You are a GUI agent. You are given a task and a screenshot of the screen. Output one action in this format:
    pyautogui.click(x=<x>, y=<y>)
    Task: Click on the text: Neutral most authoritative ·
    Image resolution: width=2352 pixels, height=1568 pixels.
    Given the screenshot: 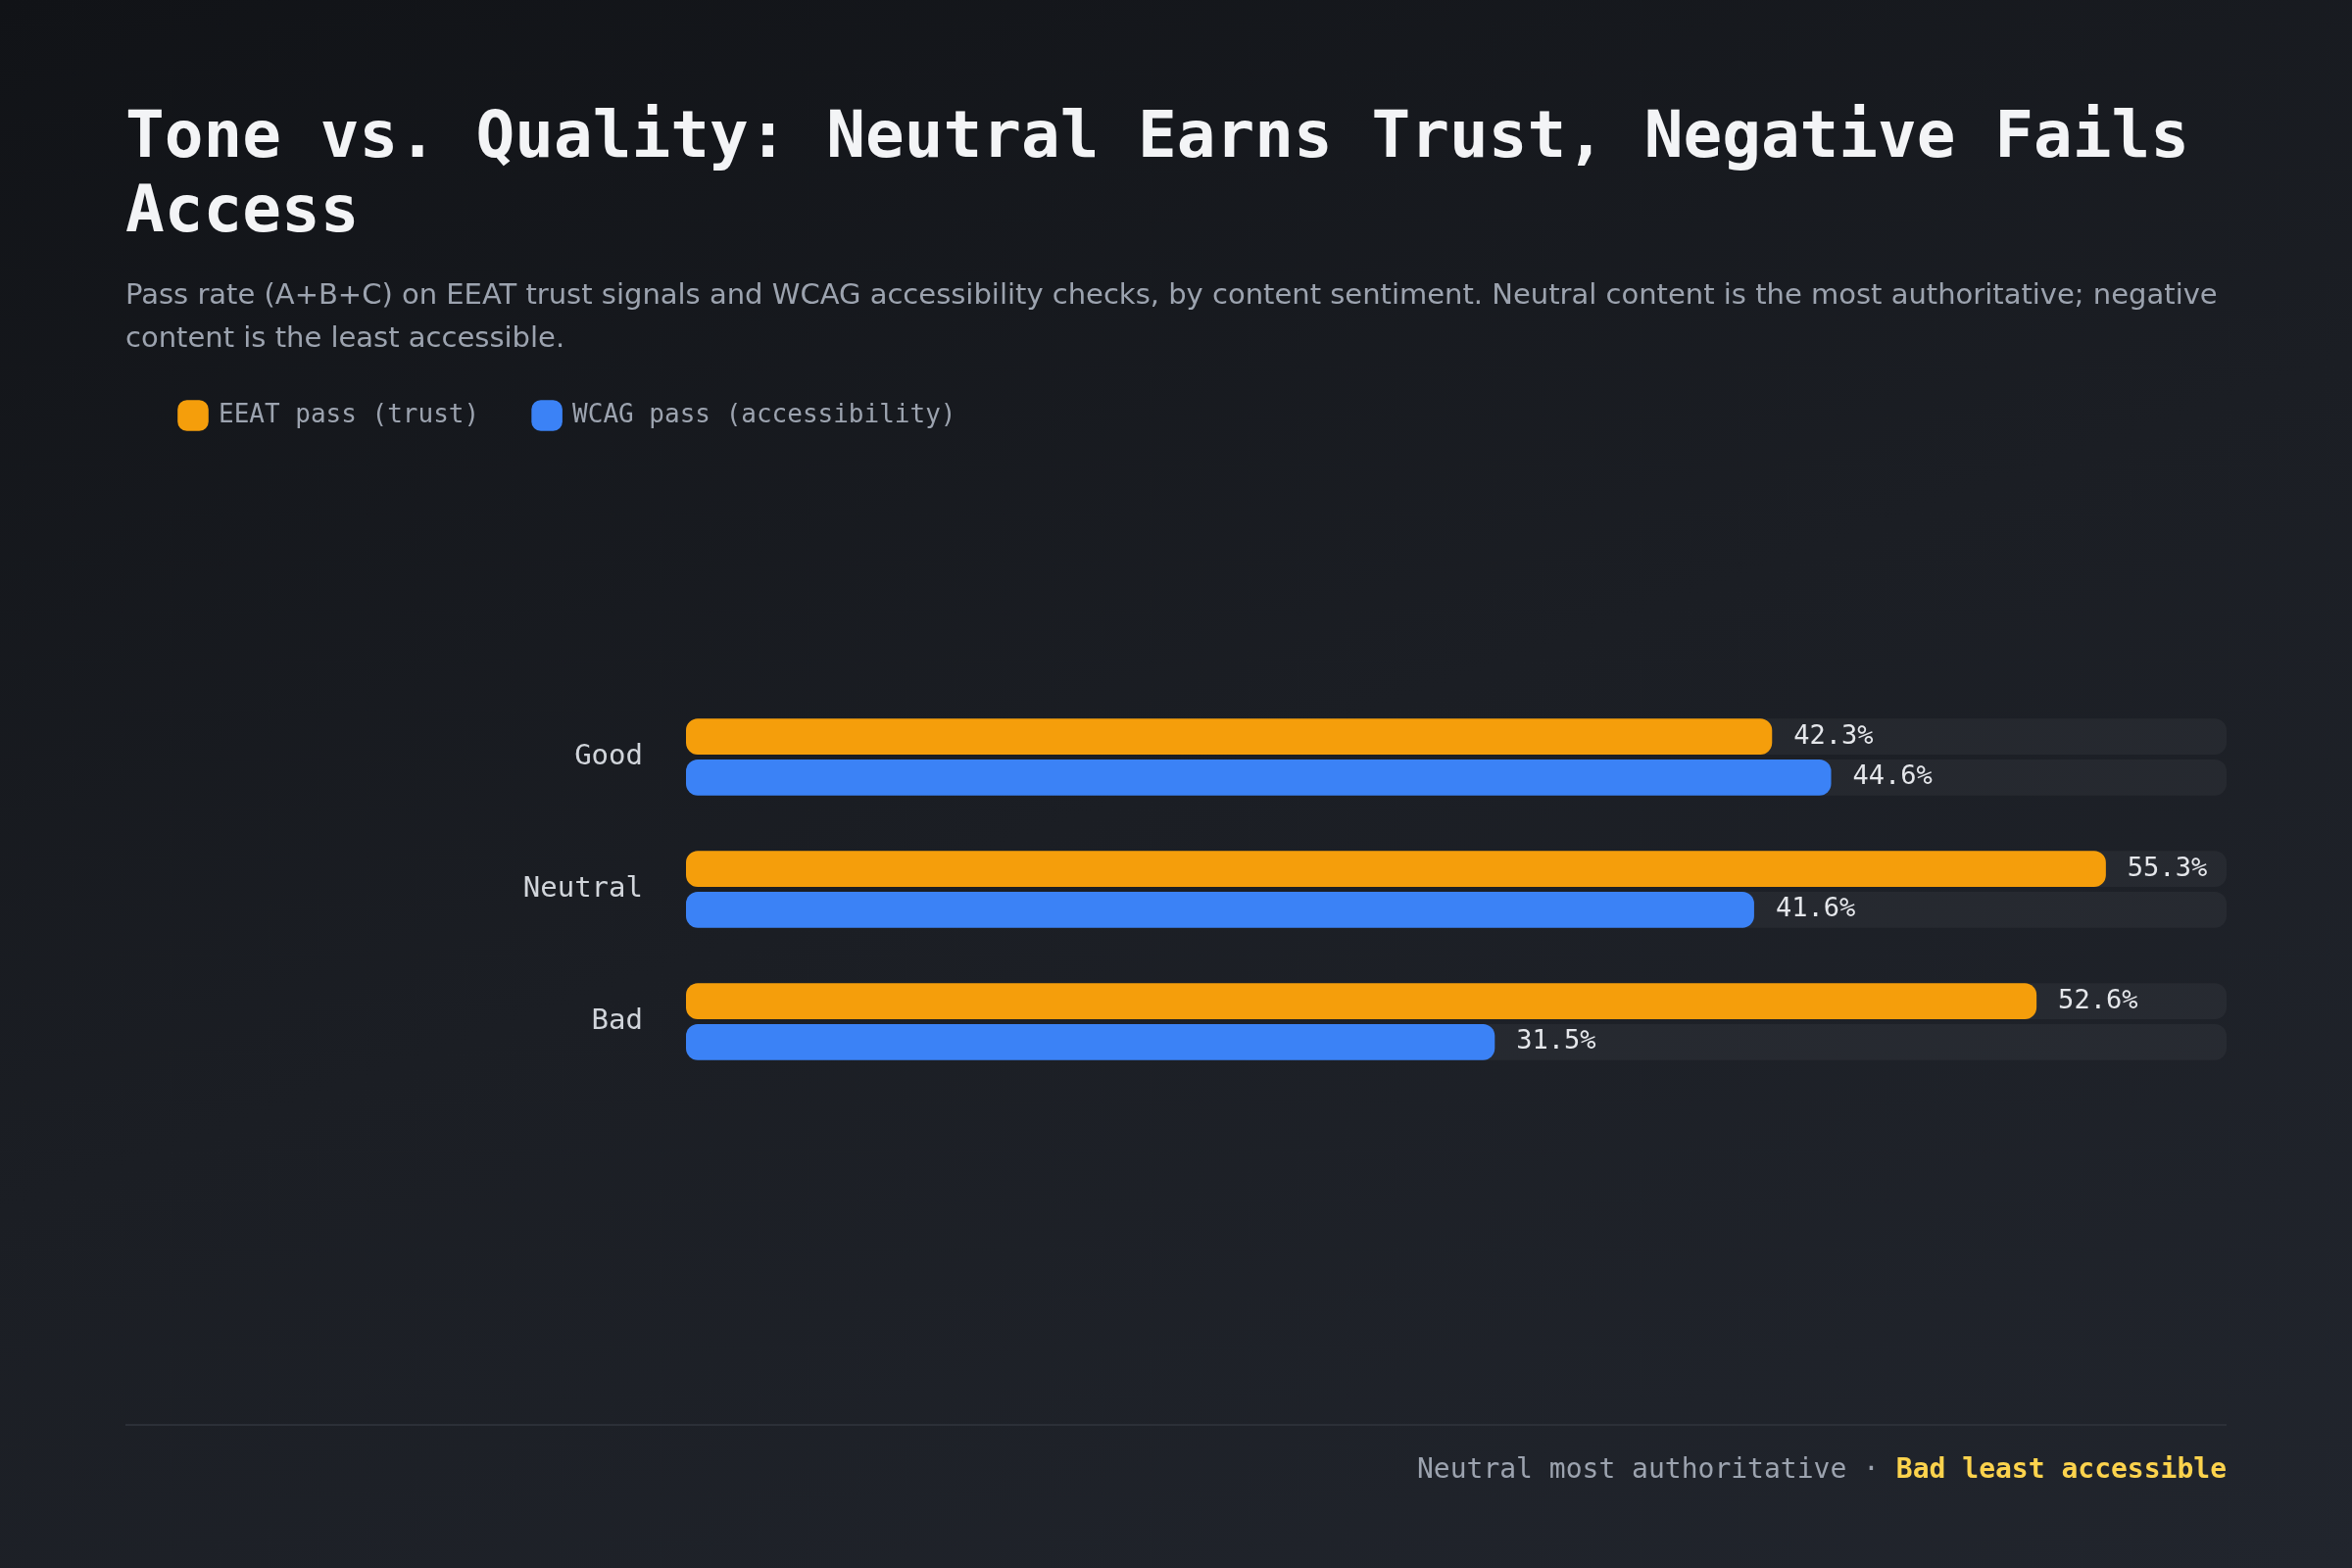 What is the action you would take?
    pyautogui.click(x=1648, y=1468)
    